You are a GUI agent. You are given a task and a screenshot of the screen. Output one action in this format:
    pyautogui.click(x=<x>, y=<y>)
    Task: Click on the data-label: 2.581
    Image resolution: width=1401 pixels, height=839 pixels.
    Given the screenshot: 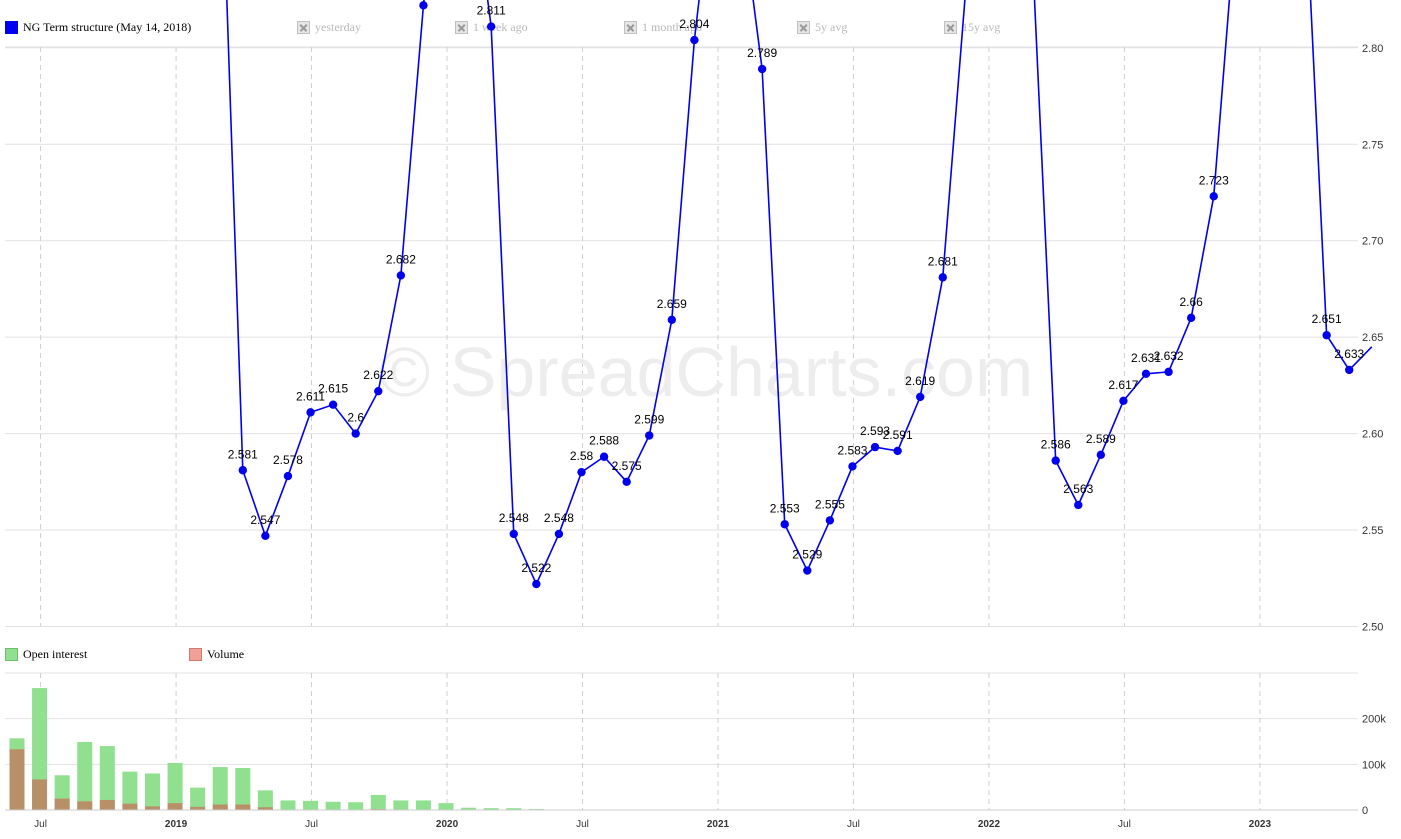 What is the action you would take?
    pyautogui.click(x=243, y=454)
    